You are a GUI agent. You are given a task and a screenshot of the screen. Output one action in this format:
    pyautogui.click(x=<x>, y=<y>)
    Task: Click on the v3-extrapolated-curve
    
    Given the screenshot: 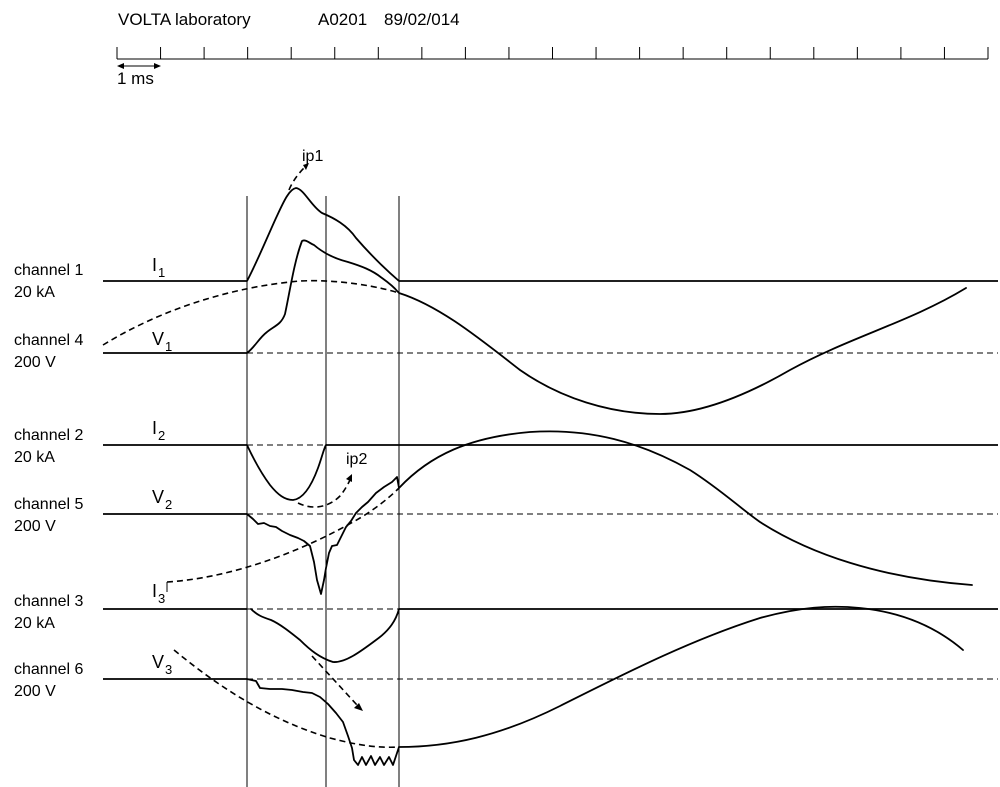 What is the action you would take?
    pyautogui.click(x=286, y=699)
    